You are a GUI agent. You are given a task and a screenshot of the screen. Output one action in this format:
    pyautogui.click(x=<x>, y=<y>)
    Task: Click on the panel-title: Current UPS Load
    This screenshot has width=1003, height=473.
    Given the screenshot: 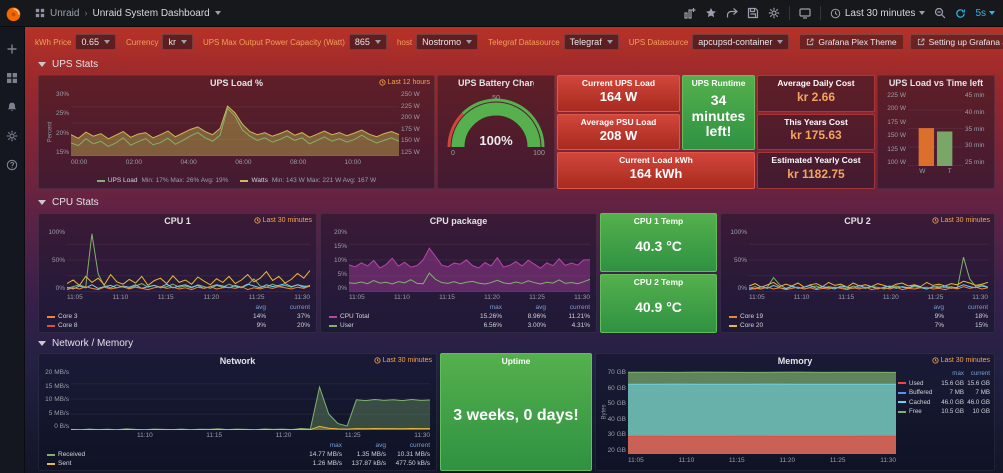 What is the action you would take?
    pyautogui.click(x=618, y=83)
    